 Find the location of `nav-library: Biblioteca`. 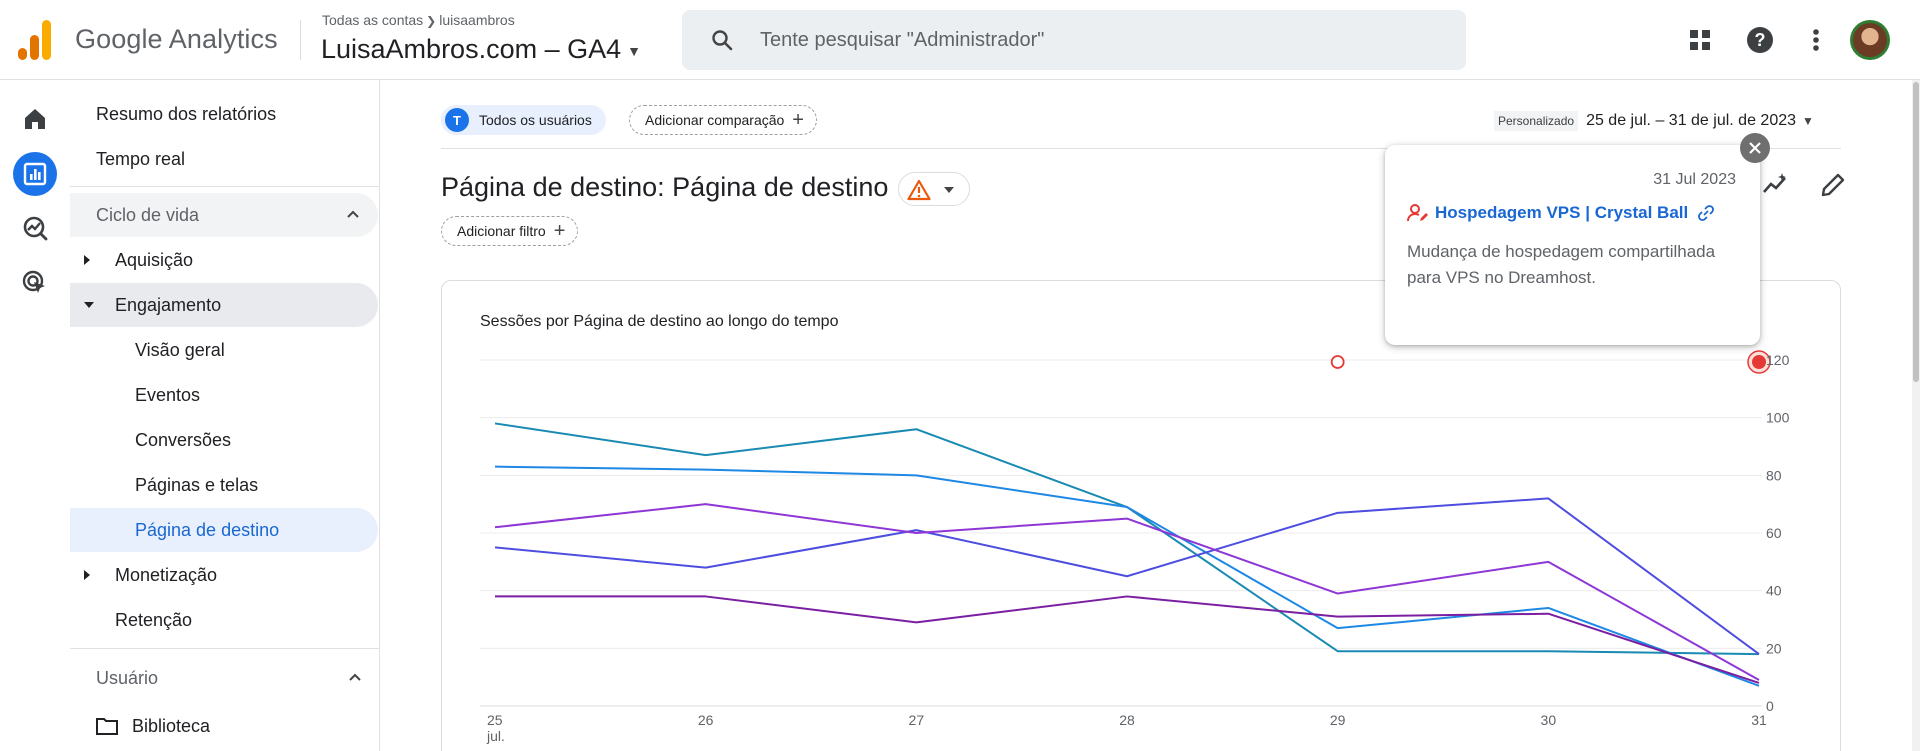

nav-library: Biblioteca is located at coordinates (225, 726).